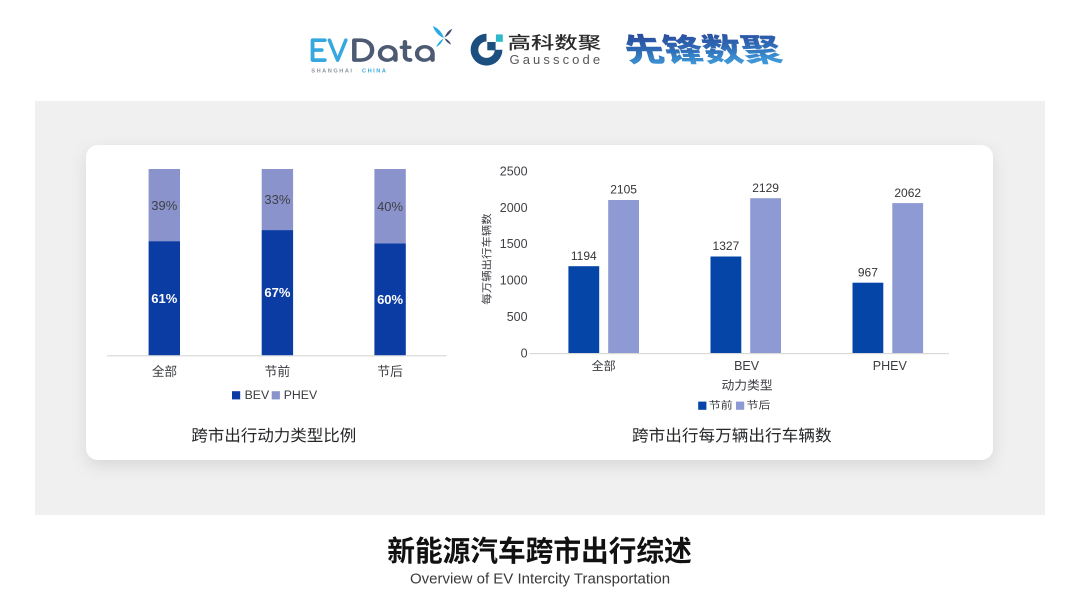  Describe the element at coordinates (164, 298) in the screenshot. I see `svg-text: 61%` at that location.